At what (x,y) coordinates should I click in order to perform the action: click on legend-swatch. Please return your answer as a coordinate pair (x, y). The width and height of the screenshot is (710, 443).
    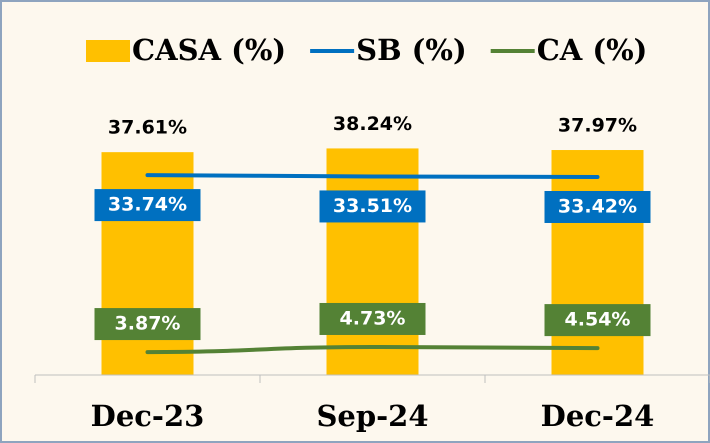
    Looking at the image, I should click on (108, 51).